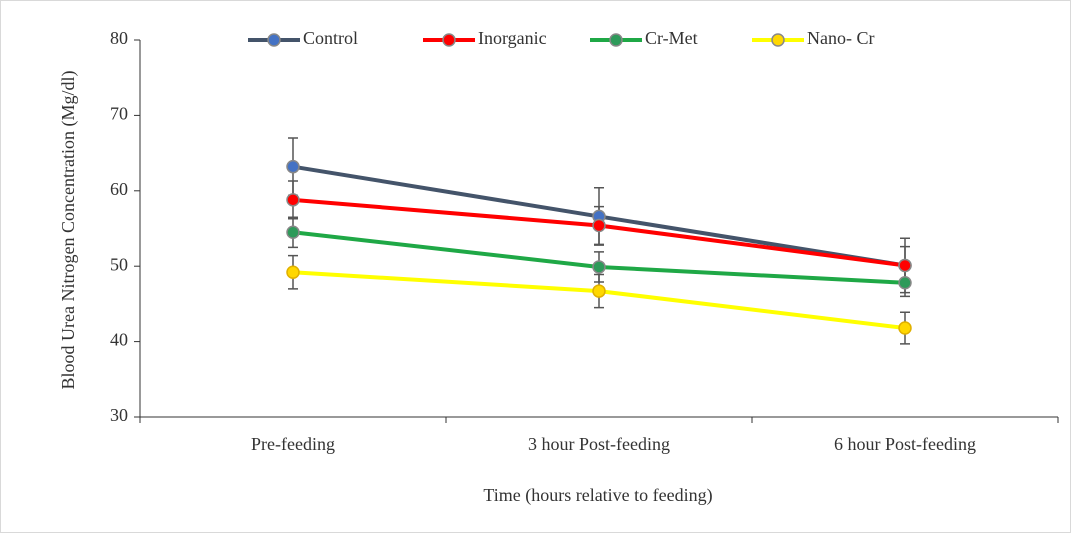 This screenshot has height=533, width=1079. I want to click on y-tick-label: 70, so click(119, 114).